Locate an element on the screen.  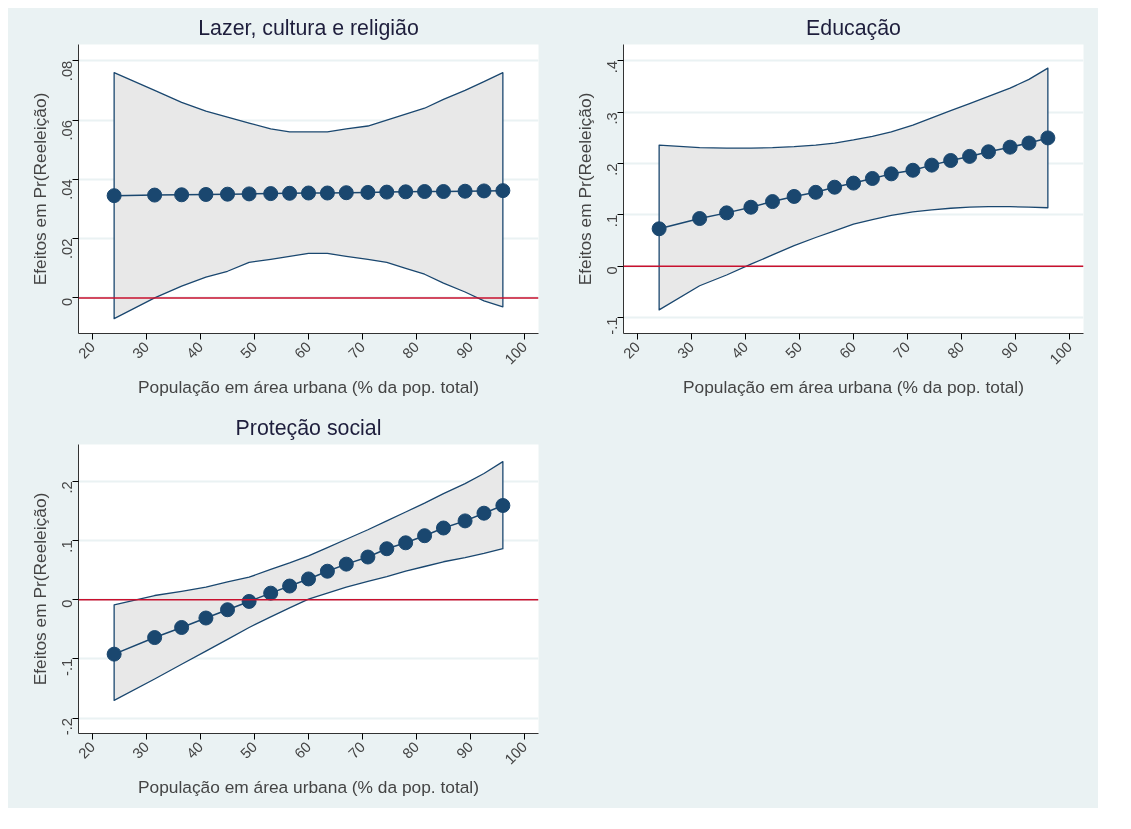
y-tick-label: .3 is located at coordinates (612, 118).